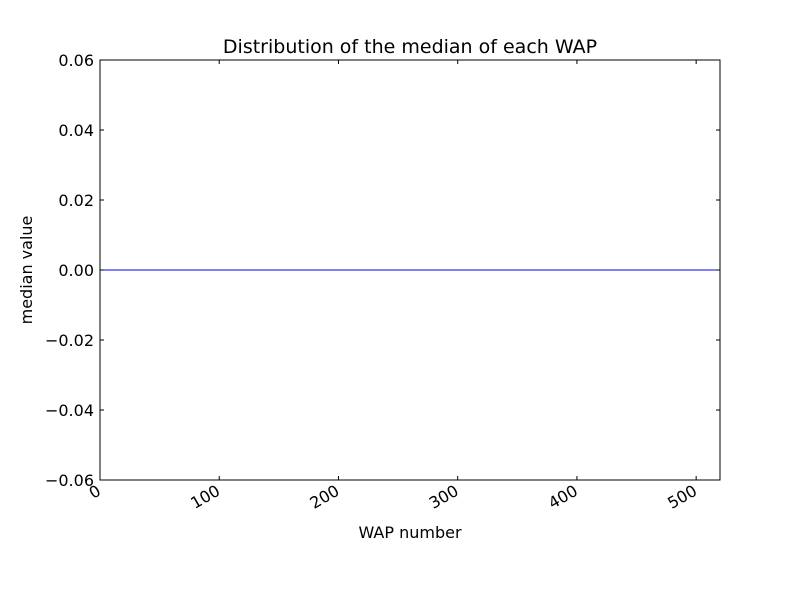 The image size is (800, 600). Describe the element at coordinates (76, 60) in the screenshot. I see `y-tick-label: 0.06` at that location.